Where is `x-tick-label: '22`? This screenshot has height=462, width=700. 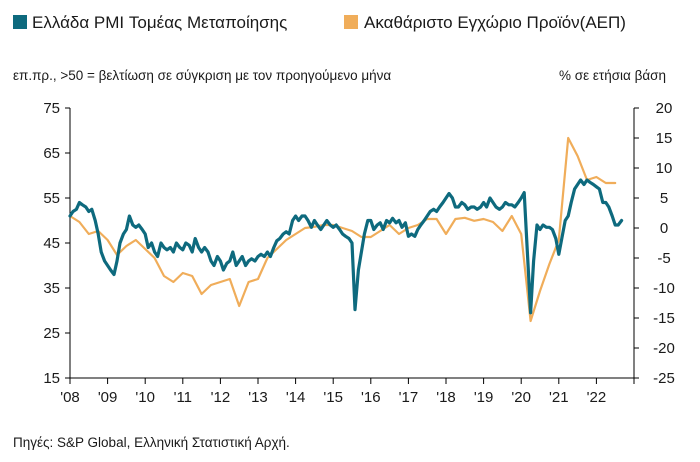 x-tick-label: '22 is located at coordinates (597, 397).